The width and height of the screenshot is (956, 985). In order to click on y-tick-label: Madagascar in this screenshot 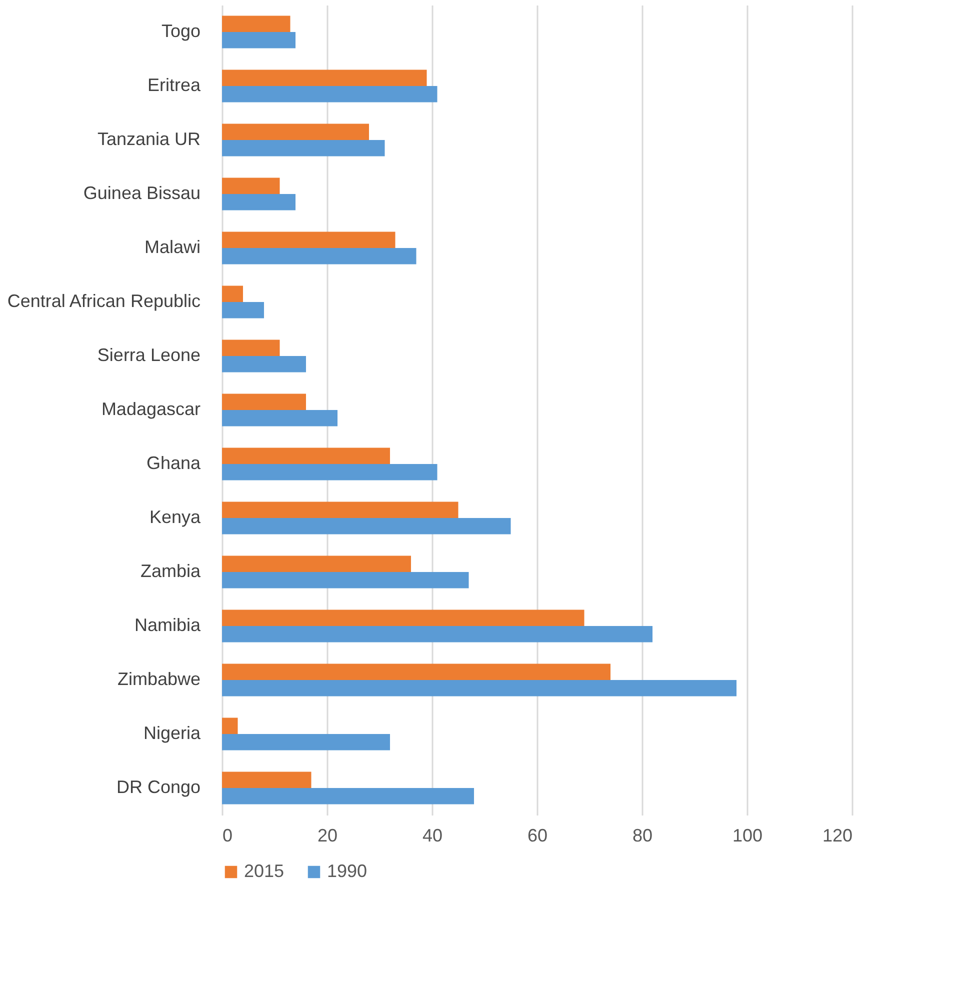, I will do `click(150, 409)`.